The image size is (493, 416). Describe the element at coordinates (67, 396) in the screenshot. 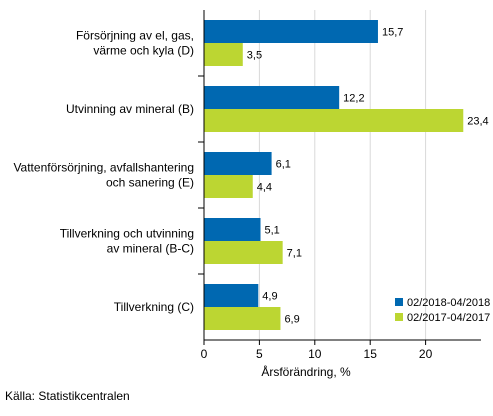

I see `source-note: Källa: Statistikcentralen` at that location.